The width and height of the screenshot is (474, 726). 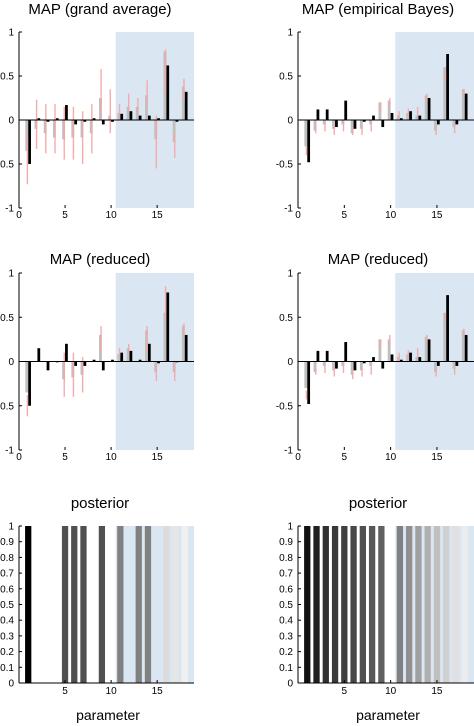 I want to click on x-tick-label: 5, so click(x=65, y=691).